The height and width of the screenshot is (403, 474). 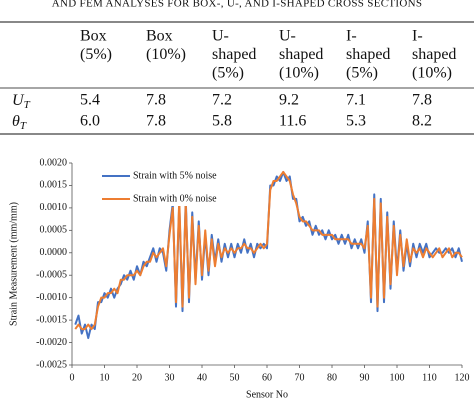 What do you see at coordinates (222, 100) in the screenshot?
I see `table-cell: 7.2` at bounding box center [222, 100].